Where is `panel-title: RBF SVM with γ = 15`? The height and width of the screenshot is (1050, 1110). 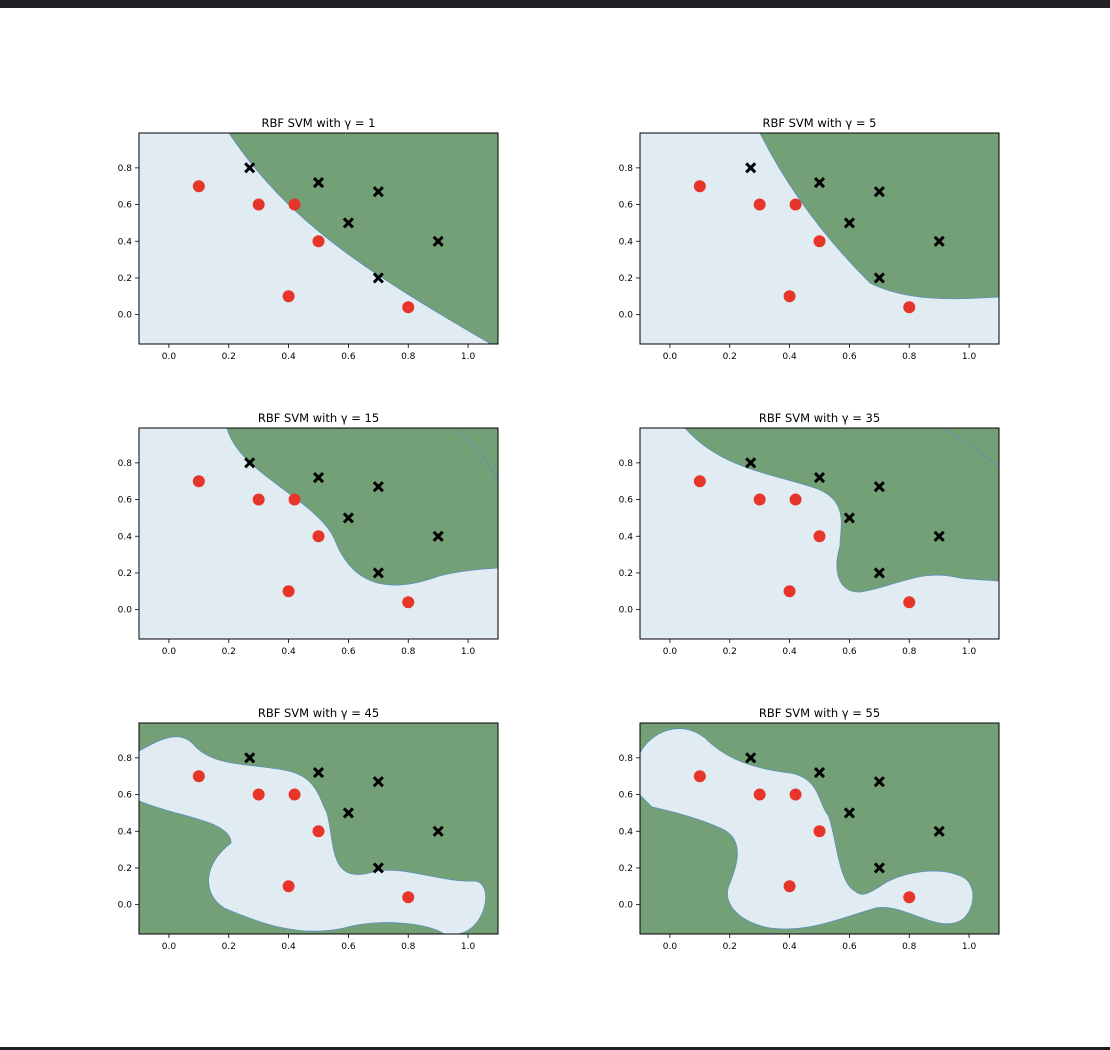 panel-title: RBF SVM with γ = 15 is located at coordinates (318, 418).